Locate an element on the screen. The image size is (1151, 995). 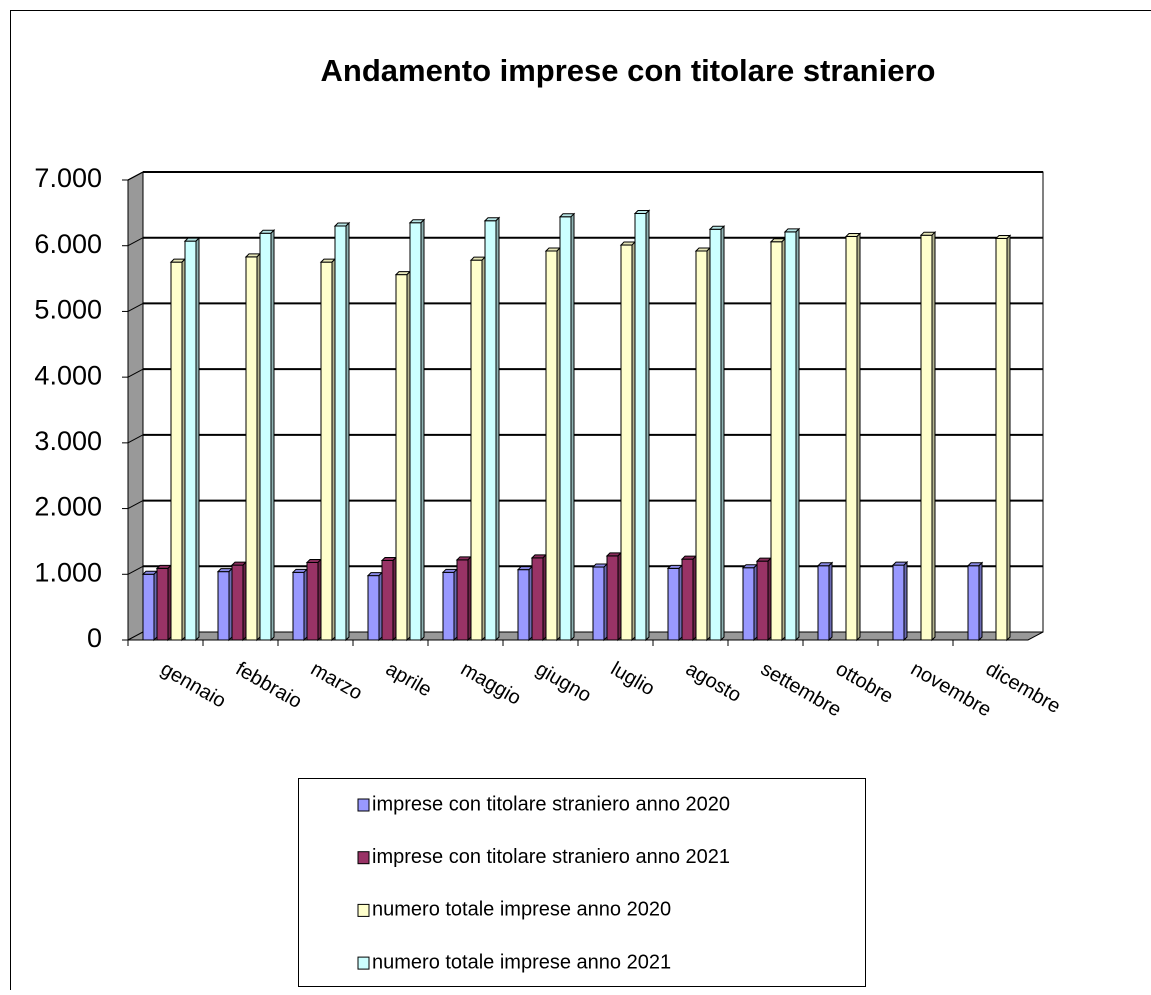
chart-title: Andamento imprese con titolare straniero is located at coordinates (628, 70).